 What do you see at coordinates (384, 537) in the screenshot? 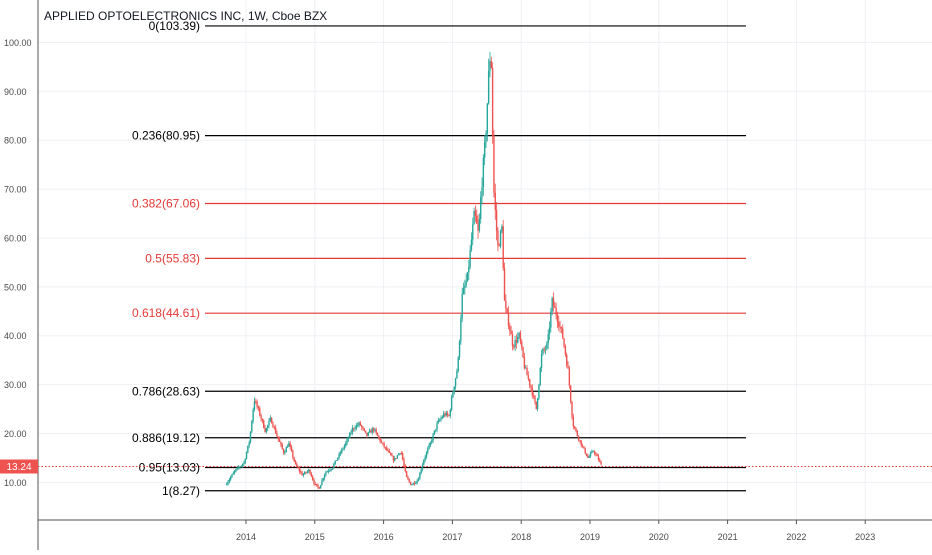
I see `x-tick-label: 2016` at bounding box center [384, 537].